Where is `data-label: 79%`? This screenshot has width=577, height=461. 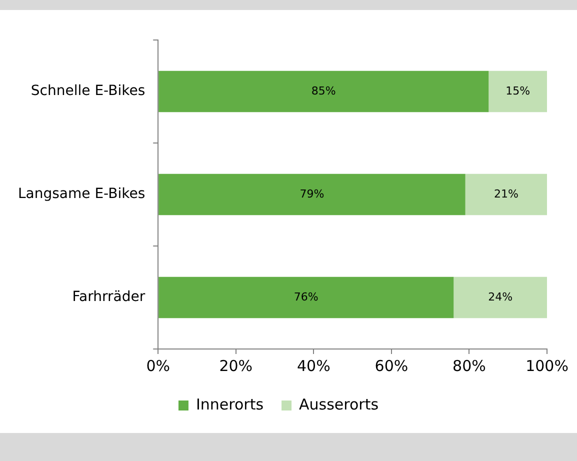 data-label: 79% is located at coordinates (312, 193).